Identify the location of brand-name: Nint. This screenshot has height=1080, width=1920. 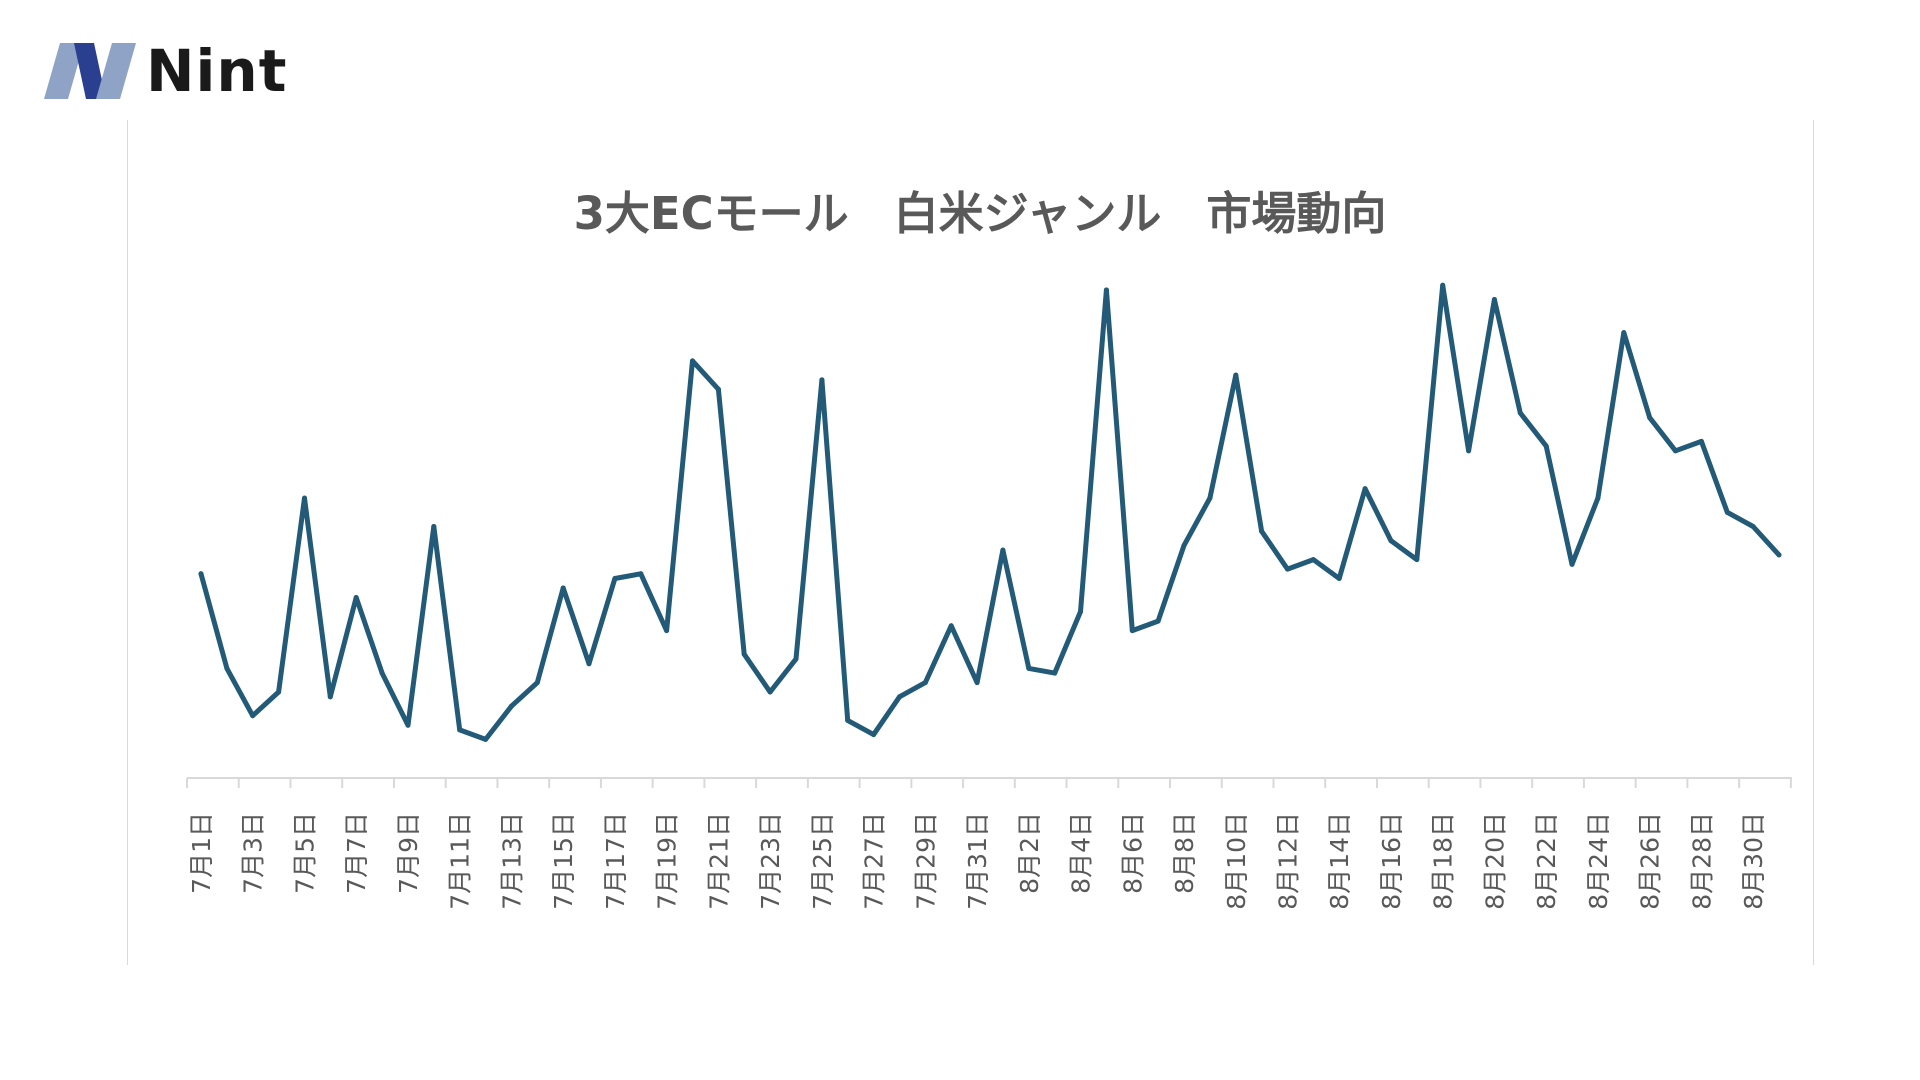
(217, 71).